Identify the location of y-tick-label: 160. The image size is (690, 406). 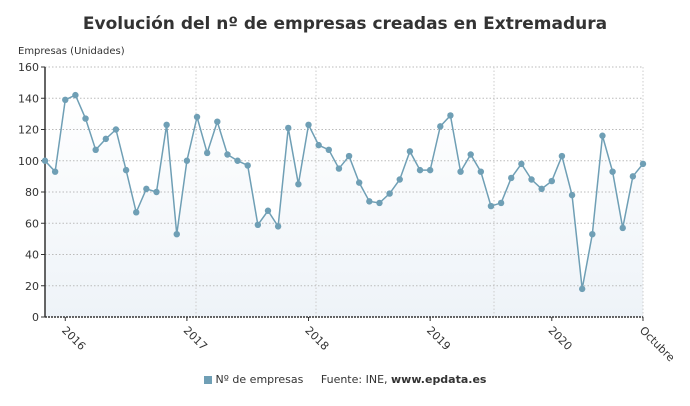
(28, 67).